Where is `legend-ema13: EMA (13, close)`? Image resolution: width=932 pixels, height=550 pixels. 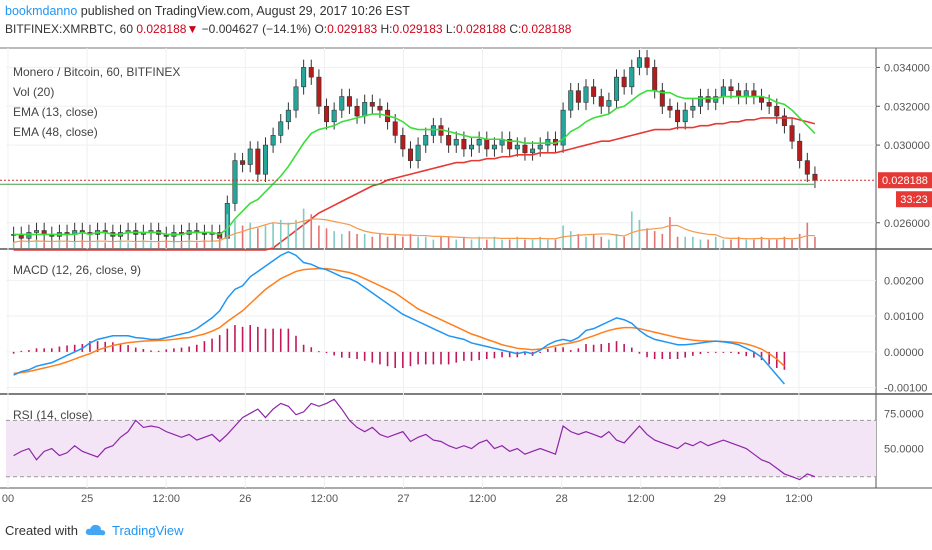
legend-ema13: EMA (13, close) is located at coordinates (55, 112).